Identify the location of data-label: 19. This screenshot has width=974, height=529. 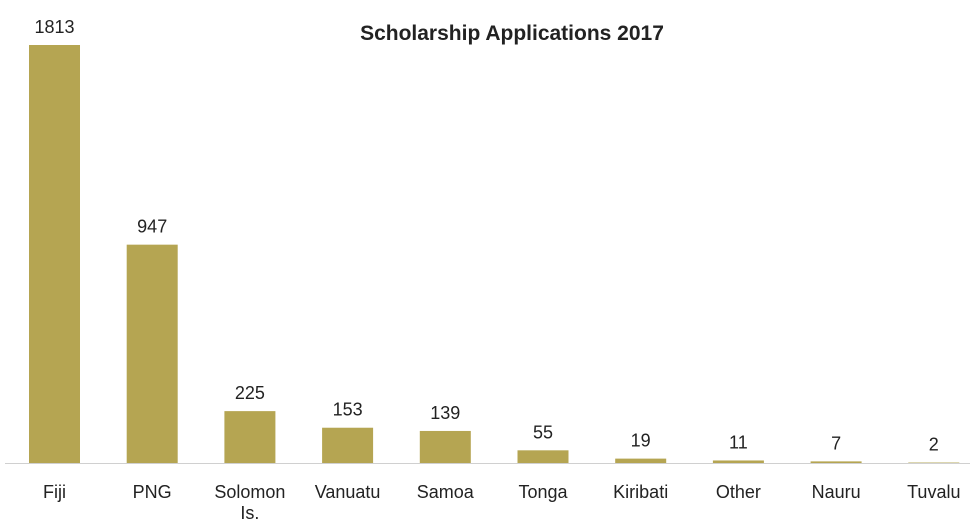
(641, 441).